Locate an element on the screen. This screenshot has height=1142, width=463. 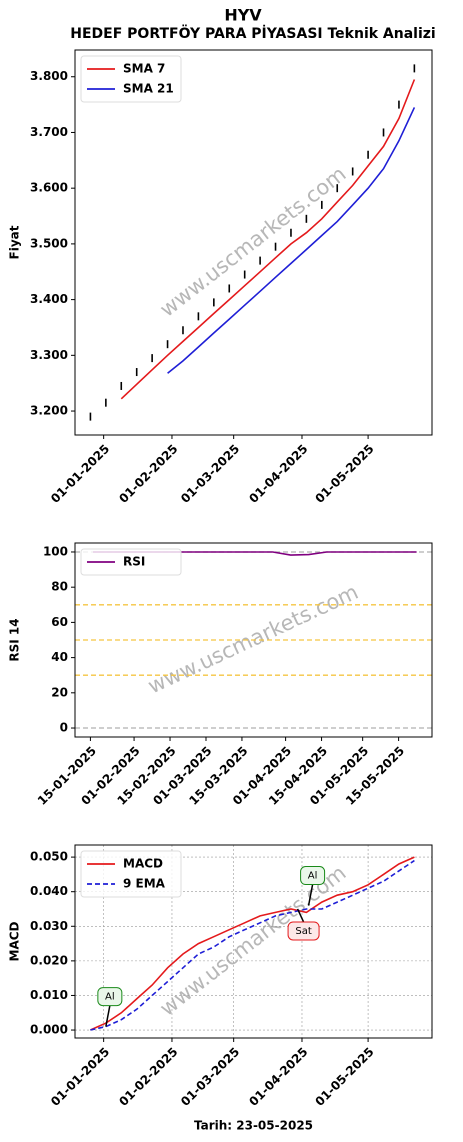
legend-label: SMA 7 is located at coordinates (144, 69).